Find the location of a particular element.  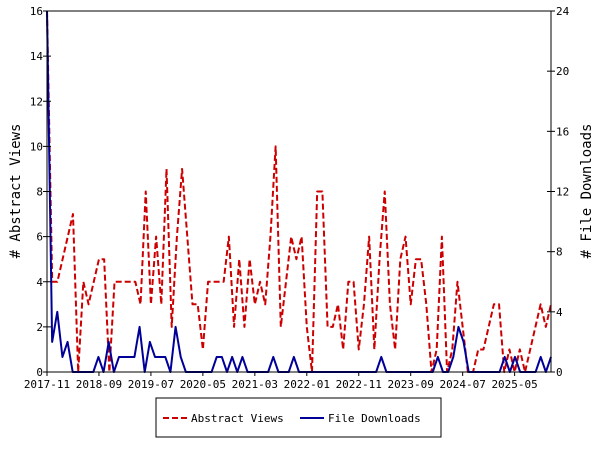

legend-box is located at coordinates (298, 417).